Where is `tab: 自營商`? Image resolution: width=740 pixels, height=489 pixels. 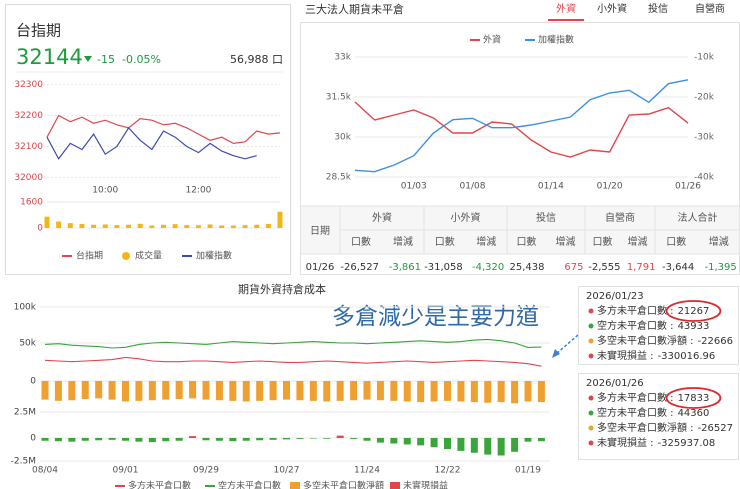
tab: 自營商 is located at coordinates (710, 8).